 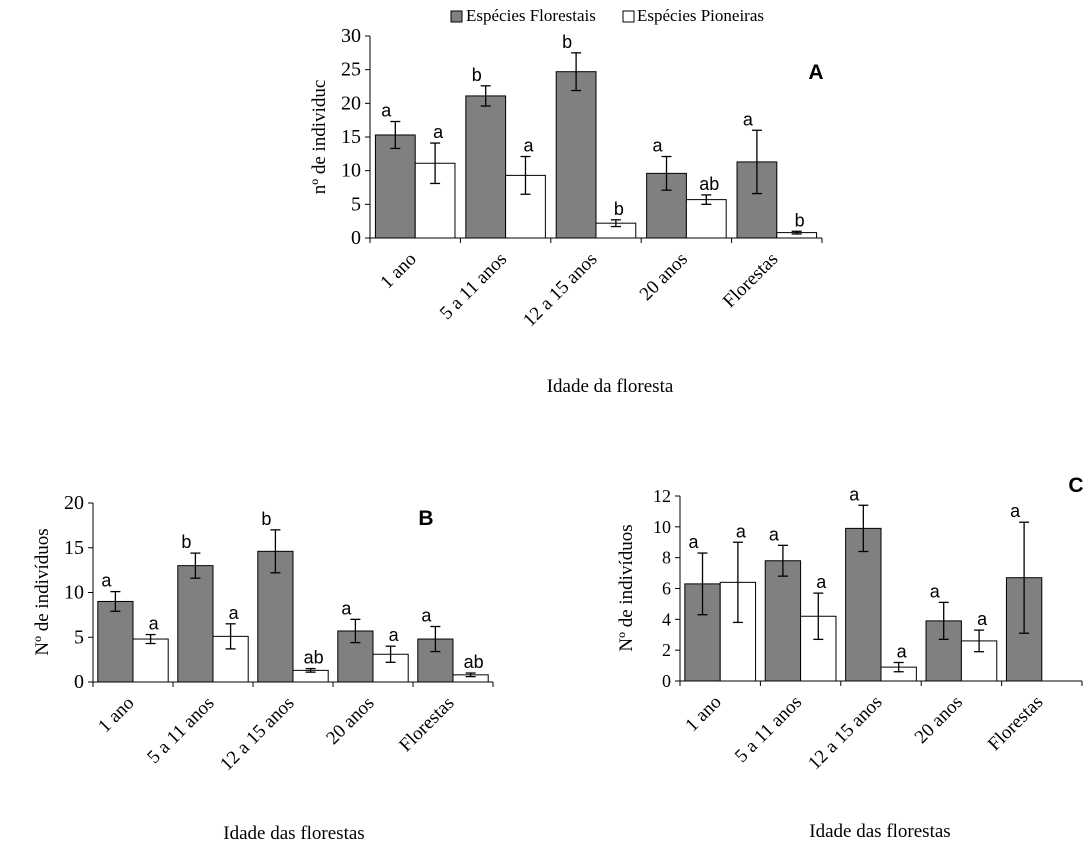 I want to click on bar-pioneiras-a, so click(x=706, y=219).